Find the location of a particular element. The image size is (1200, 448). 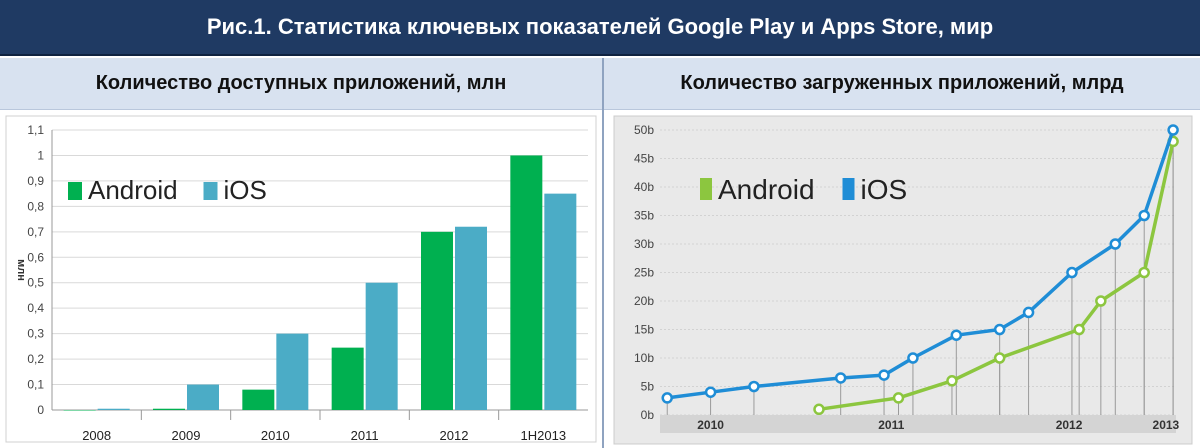

y-tick-label: 10b is located at coordinates (644, 358).